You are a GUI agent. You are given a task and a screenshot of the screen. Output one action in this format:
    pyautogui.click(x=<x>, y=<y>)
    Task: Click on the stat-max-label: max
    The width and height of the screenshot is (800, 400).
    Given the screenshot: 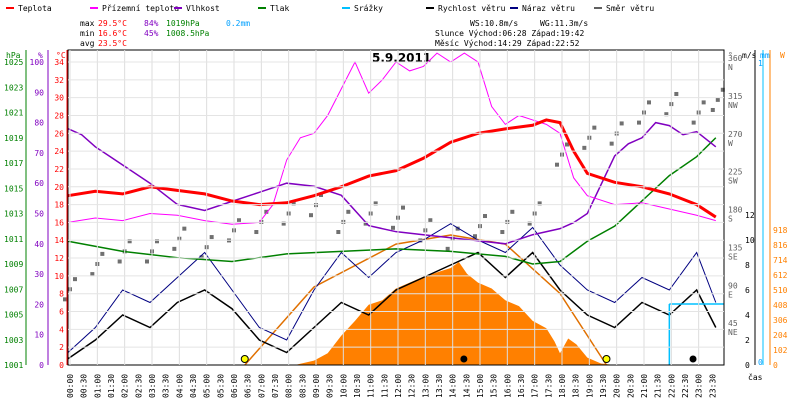 What is the action you would take?
    pyautogui.click(x=87, y=23)
    